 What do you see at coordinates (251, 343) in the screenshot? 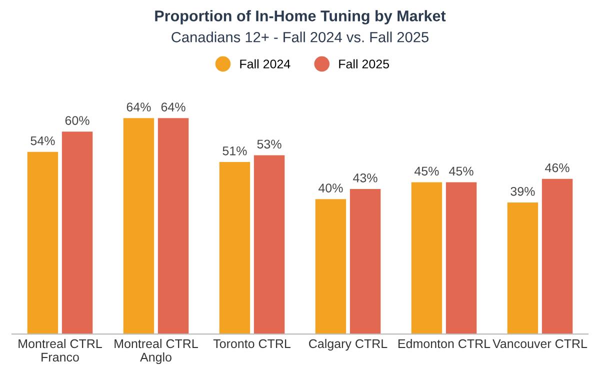
I see `x-tick-label: Toronto CTRL` at bounding box center [251, 343].